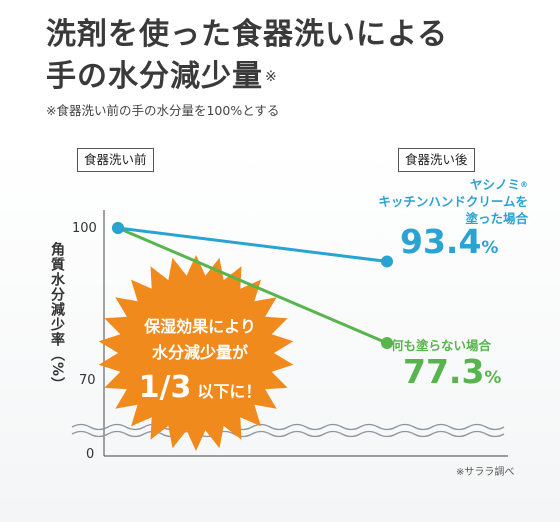  I want to click on highlight-line-3: 1/3 以下に！, so click(200, 390).